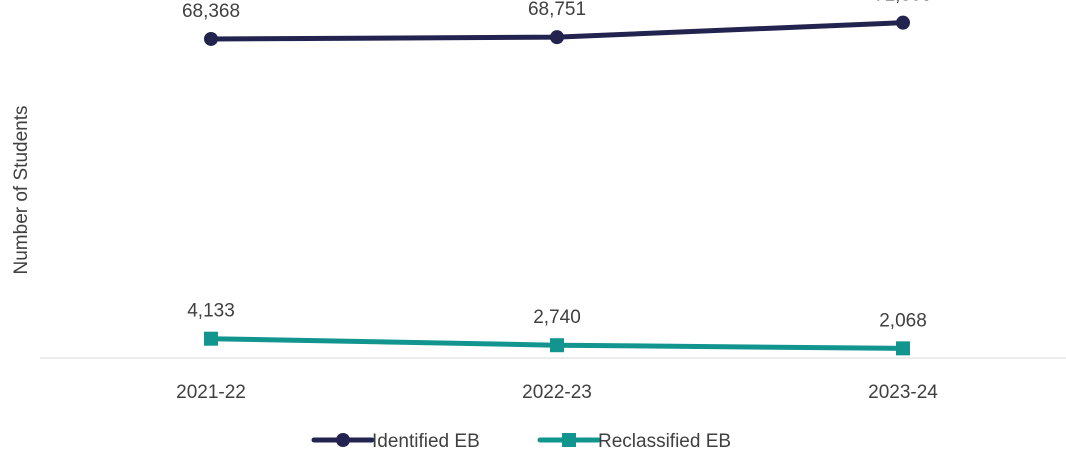  What do you see at coordinates (211, 311) in the screenshot?
I see `data-label: 4,133` at bounding box center [211, 311].